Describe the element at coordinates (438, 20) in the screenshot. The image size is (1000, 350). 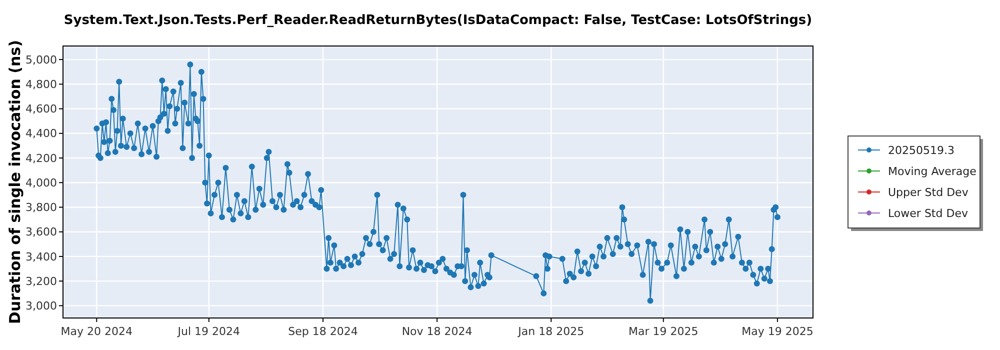
I see `chart-title: System.Text.Json.Tests.Perf_Reader.ReadReturnBytes(IsDataCompact: False, TestCase: LotsOfStrings)` at that location.